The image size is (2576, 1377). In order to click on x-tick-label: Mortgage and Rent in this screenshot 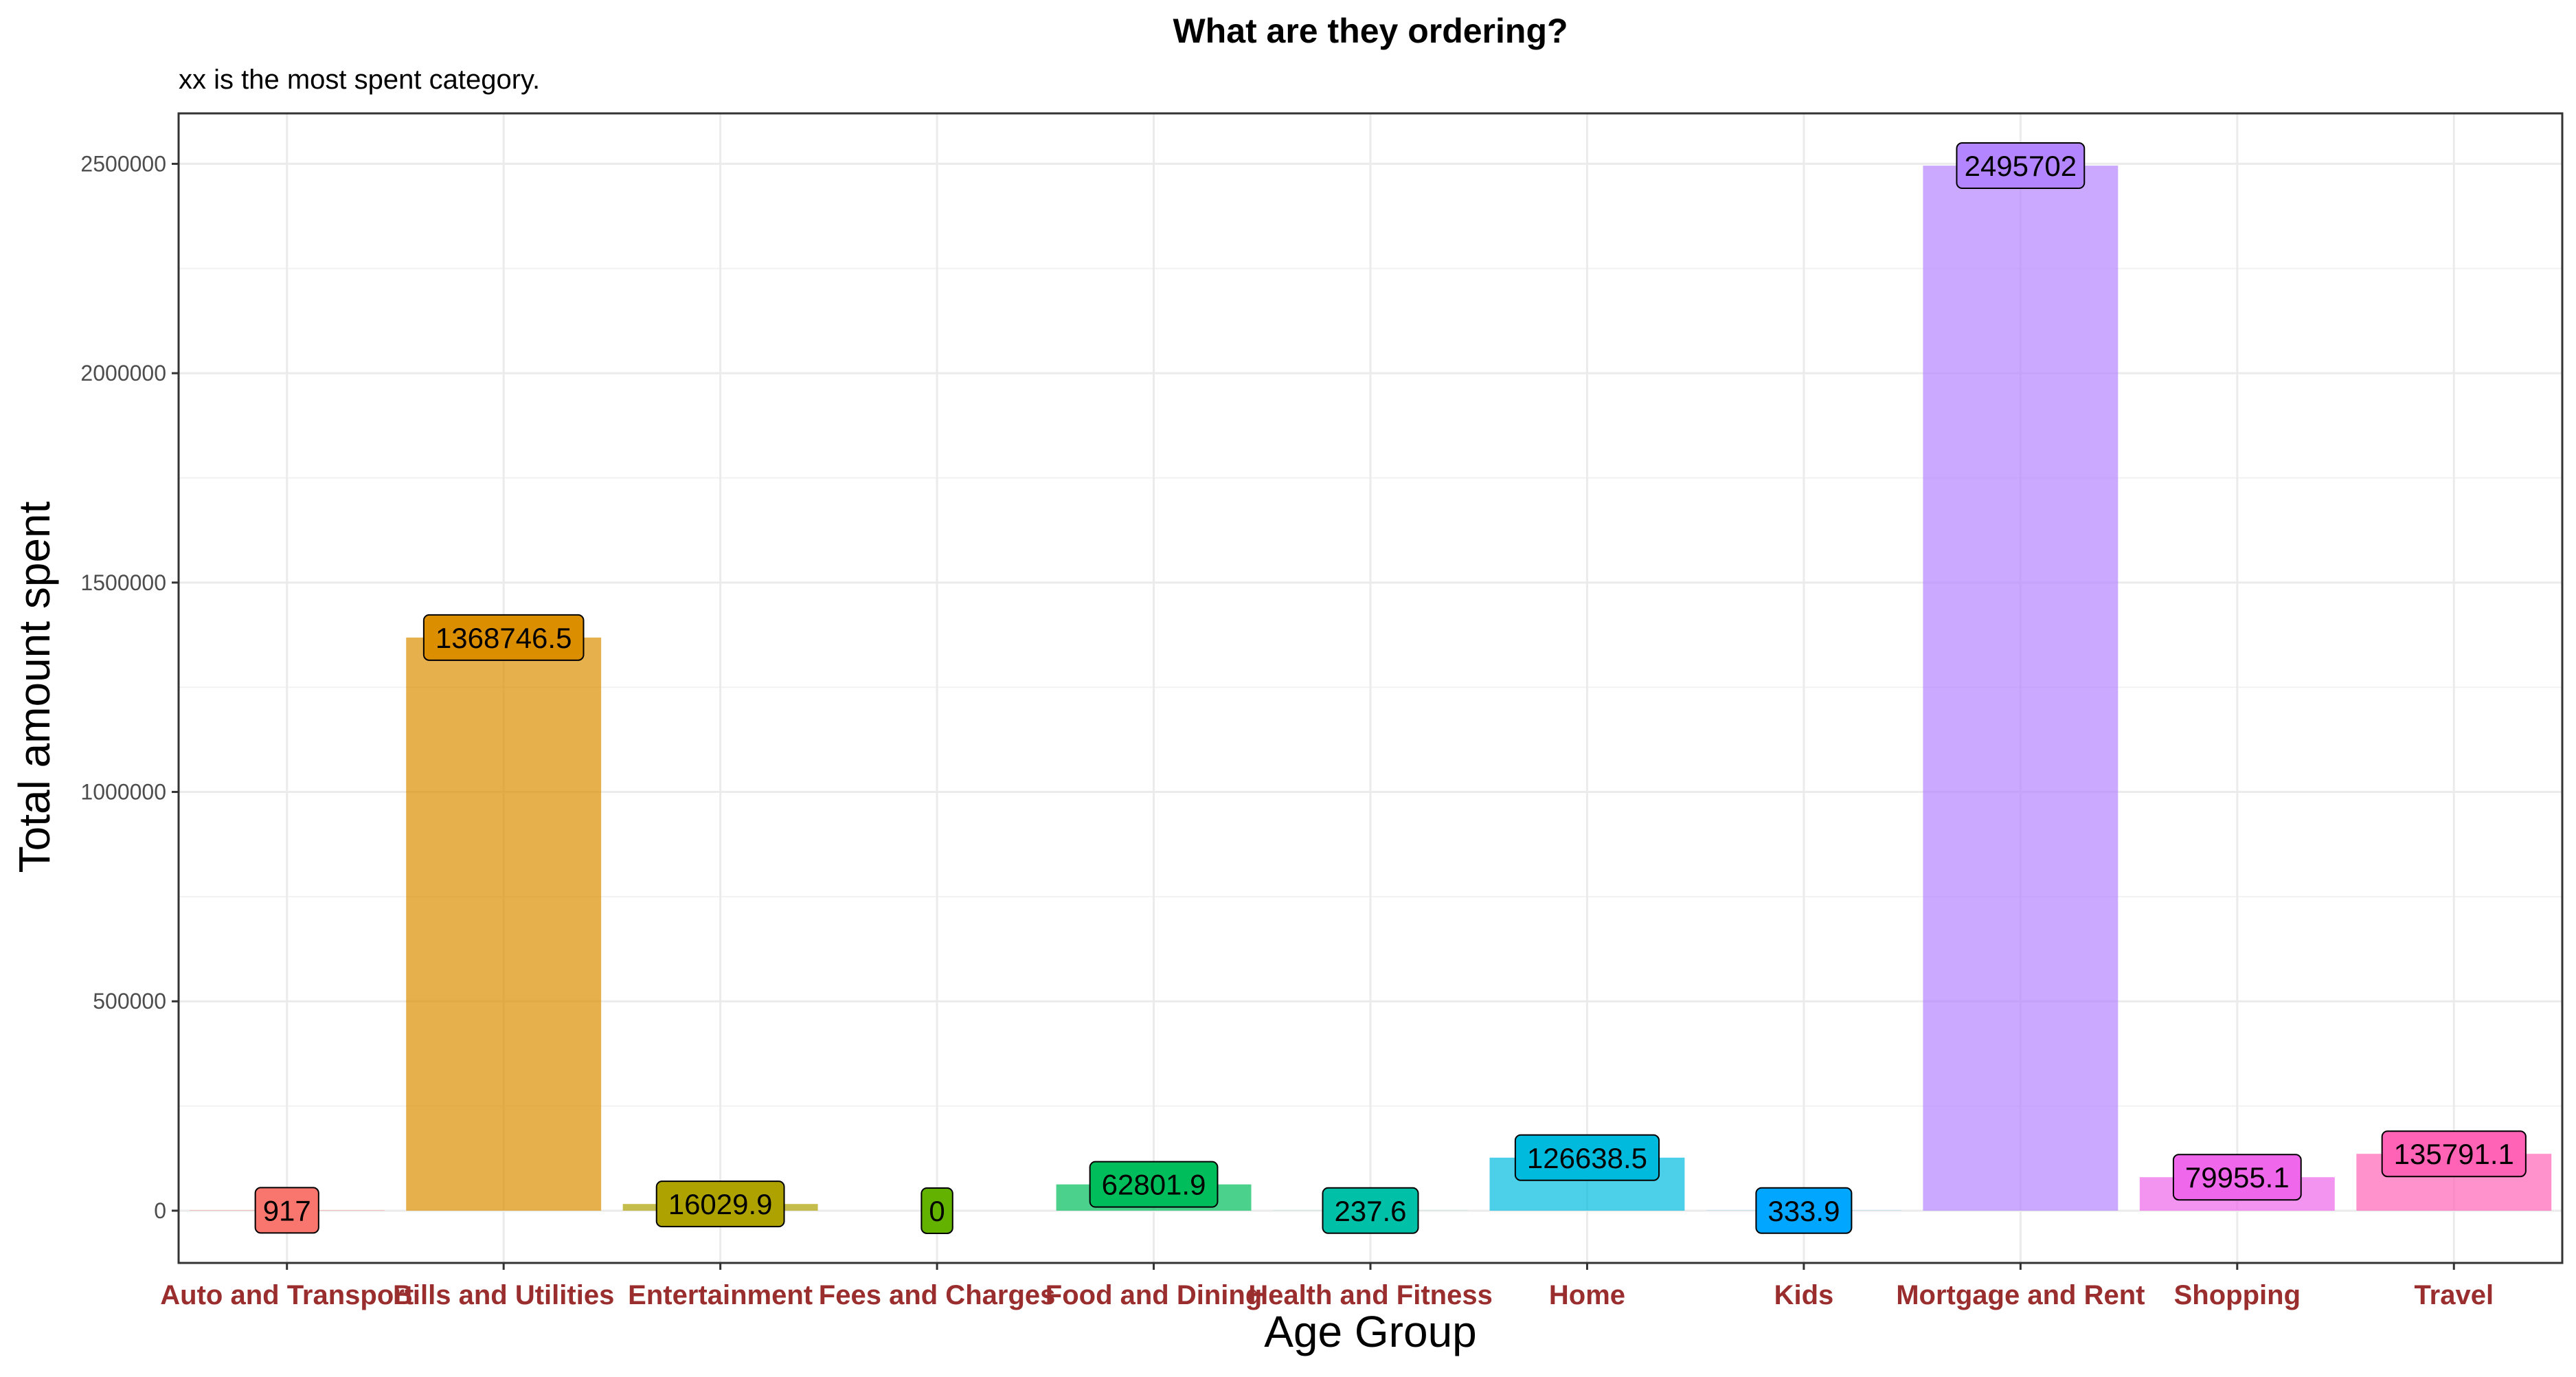, I will do `click(2020, 1295)`.